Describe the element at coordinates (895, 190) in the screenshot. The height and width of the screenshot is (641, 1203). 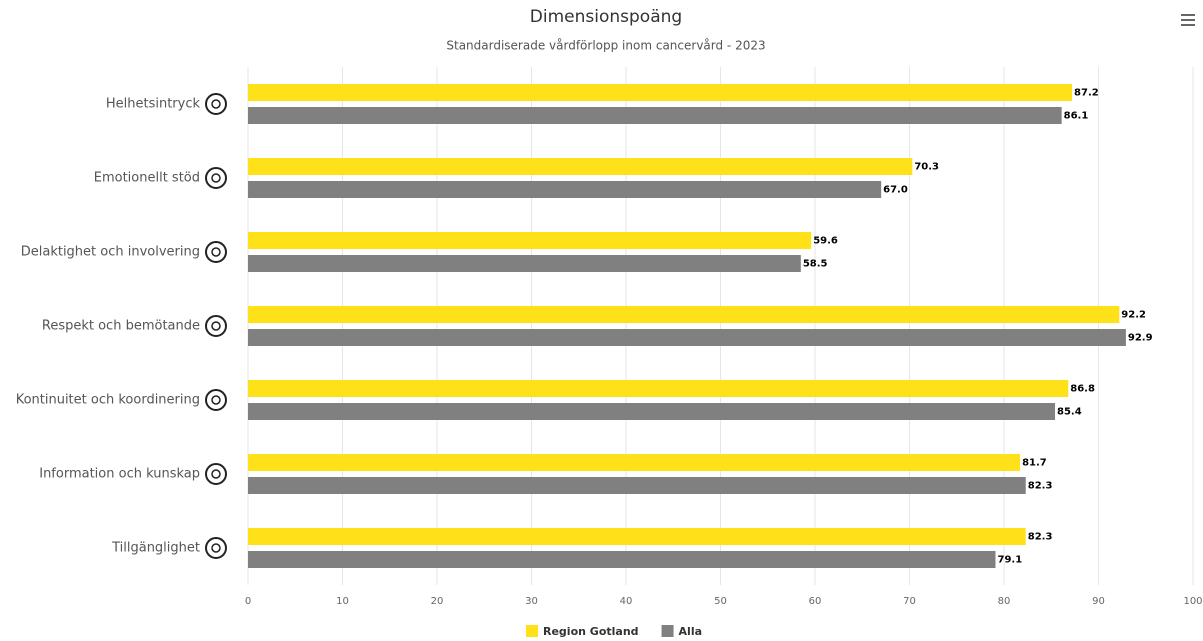
I see `value-label: 67.0` at that location.